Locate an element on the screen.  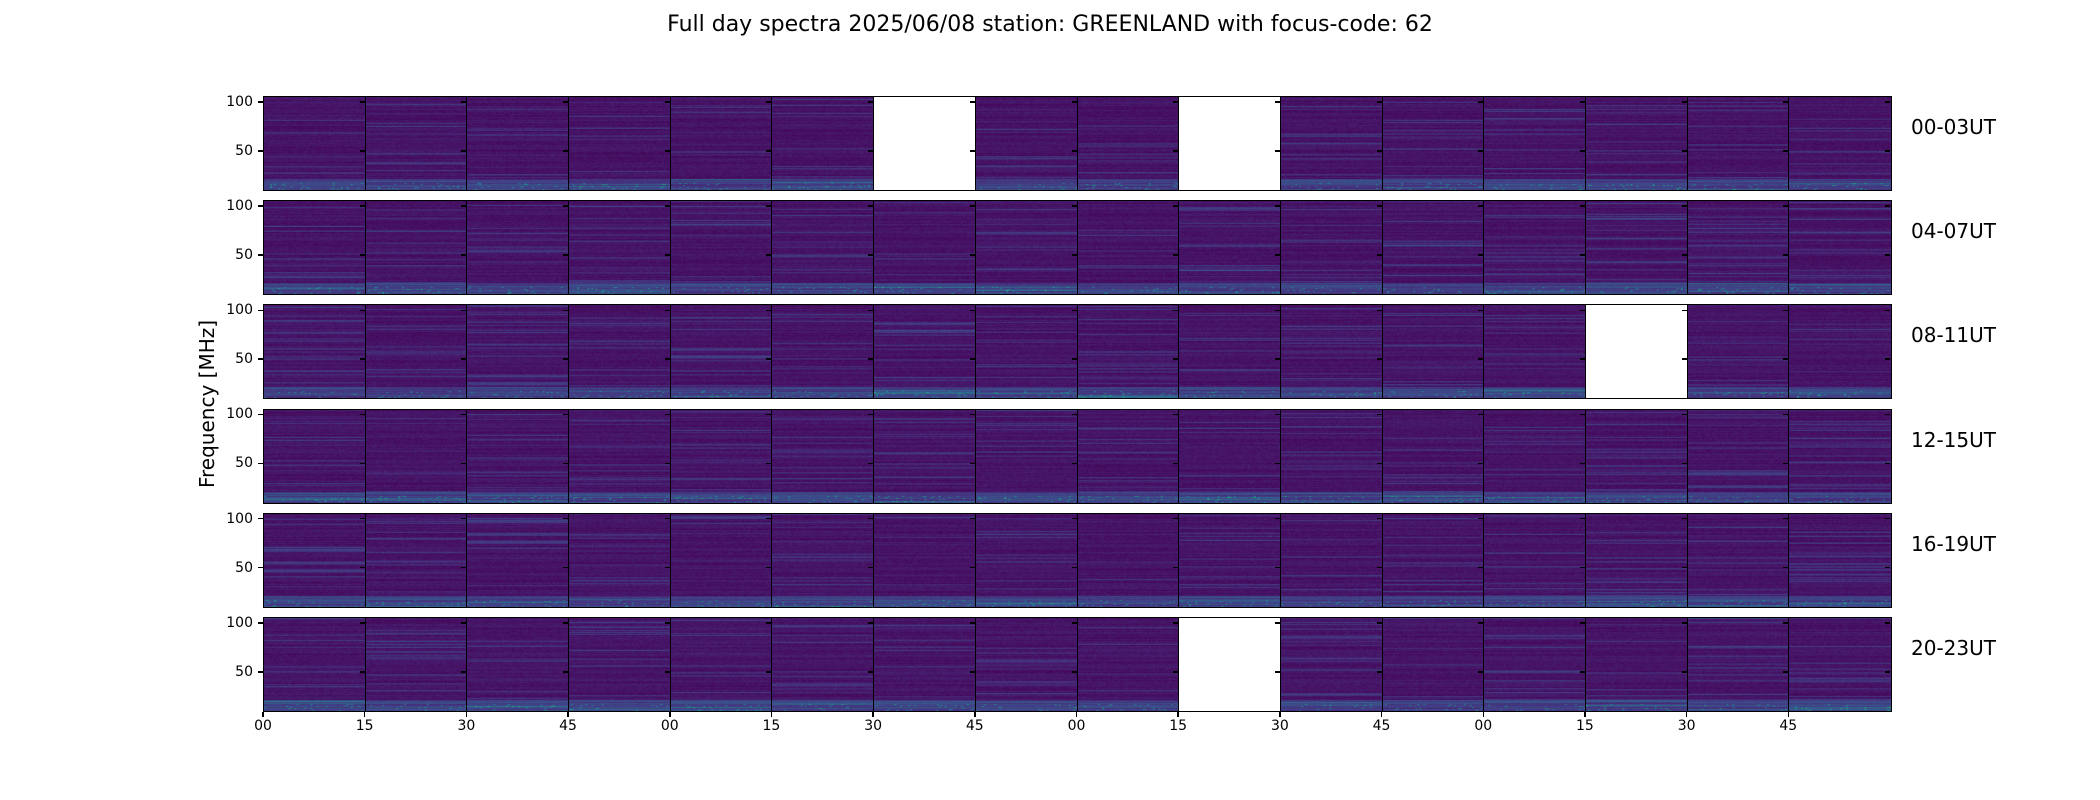
y-tick-label: 100 is located at coordinates (239, 414).